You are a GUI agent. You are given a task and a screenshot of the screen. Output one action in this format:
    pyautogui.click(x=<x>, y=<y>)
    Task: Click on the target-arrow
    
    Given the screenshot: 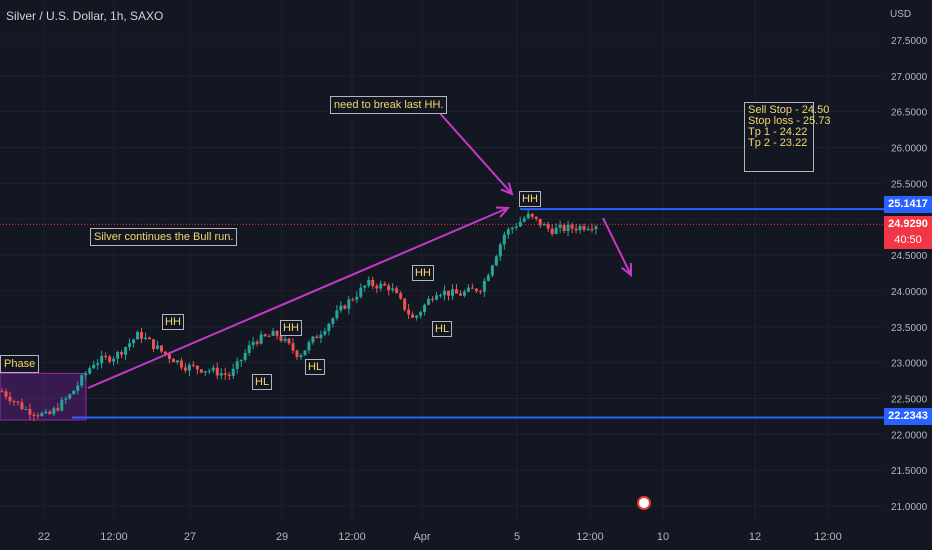 What is the action you would take?
    pyautogui.click(x=617, y=246)
    